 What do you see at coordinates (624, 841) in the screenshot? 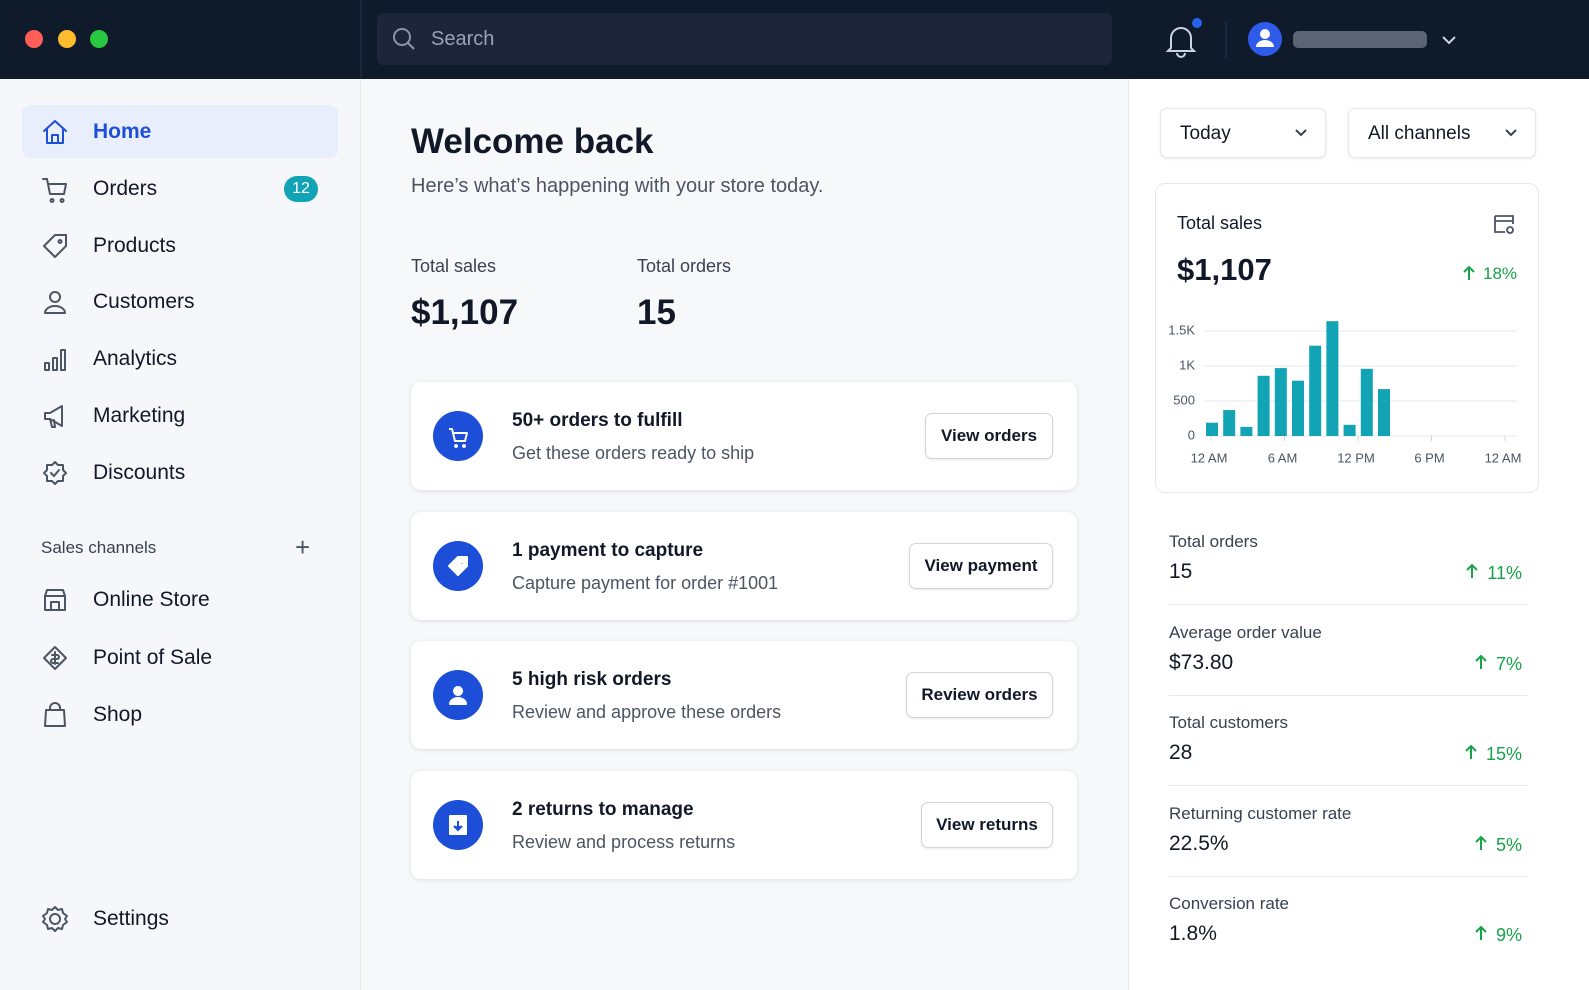
I see `task-description: Review and process returns` at bounding box center [624, 841].